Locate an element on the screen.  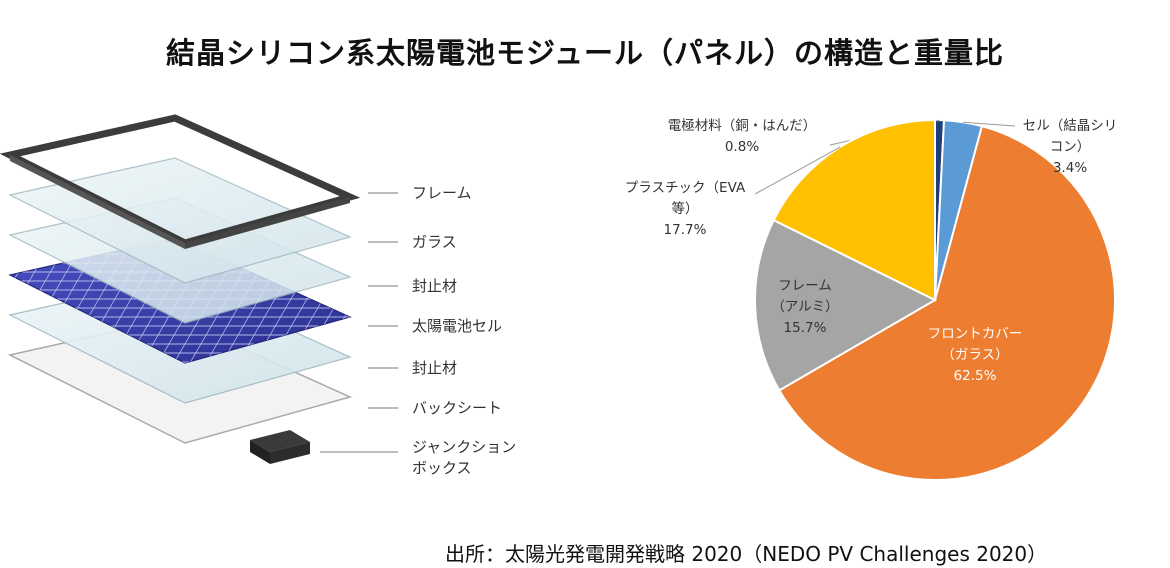
layer-label-encapsulant-upper: 封止材 is located at coordinates (434, 286).